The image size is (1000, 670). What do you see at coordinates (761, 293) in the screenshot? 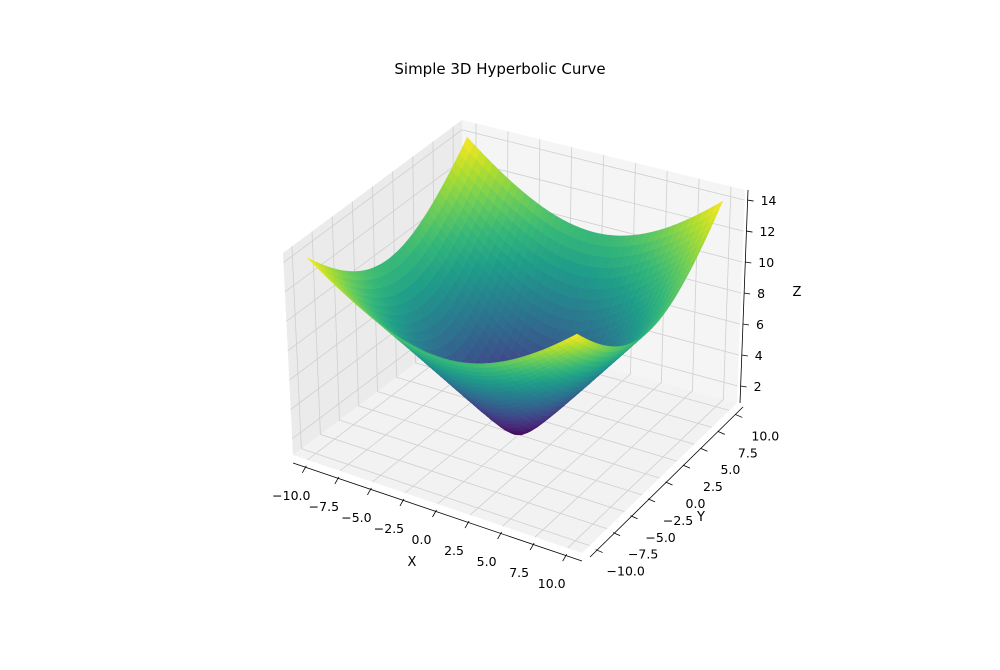
I see `z-tick-label: 8` at bounding box center [761, 293].